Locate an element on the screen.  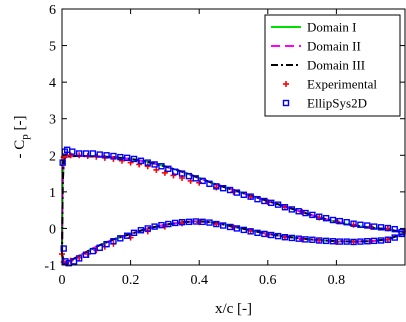
y-tick-label: 2 is located at coordinates (52, 156).